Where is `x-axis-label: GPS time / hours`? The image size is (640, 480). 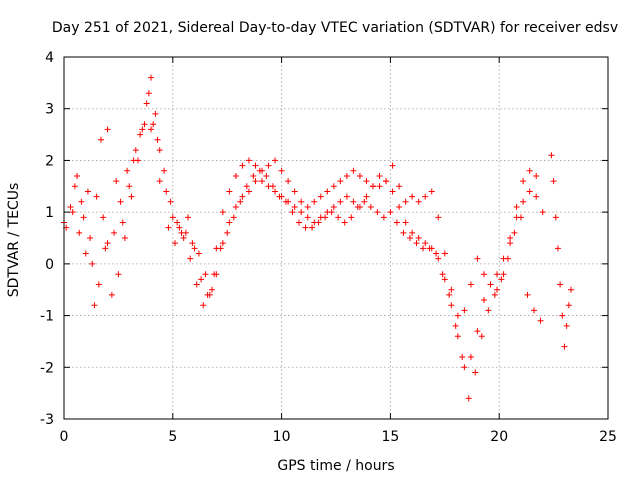
x-axis-label: GPS time / hours is located at coordinates (335, 466).